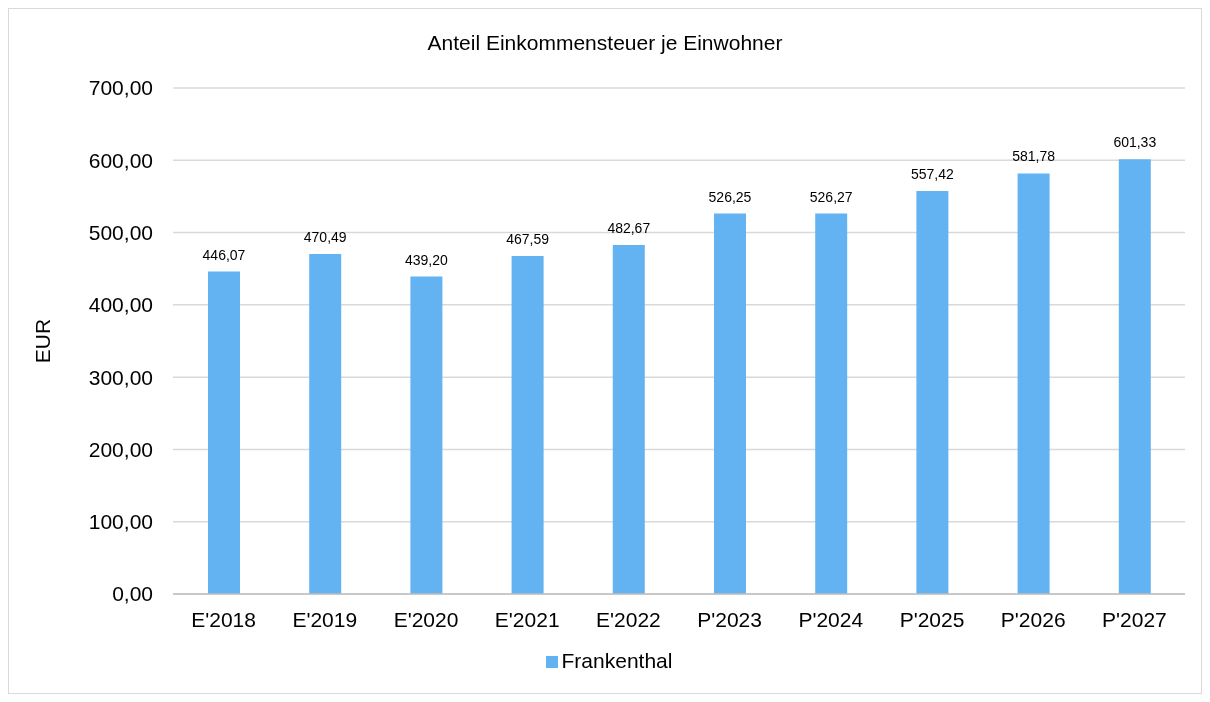 The height and width of the screenshot is (702, 1210). Describe the element at coordinates (629, 228) in the screenshot. I see `data-label: 482,67` at that location.